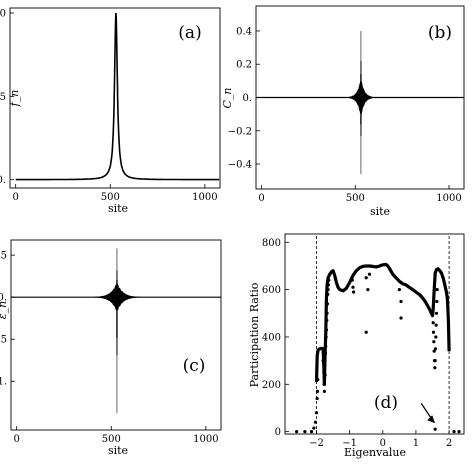 The height and width of the screenshot is (465, 474). Describe the element at coordinates (244, 31) in the screenshot. I see `panel-b-ytick-label: 0.4` at that location.